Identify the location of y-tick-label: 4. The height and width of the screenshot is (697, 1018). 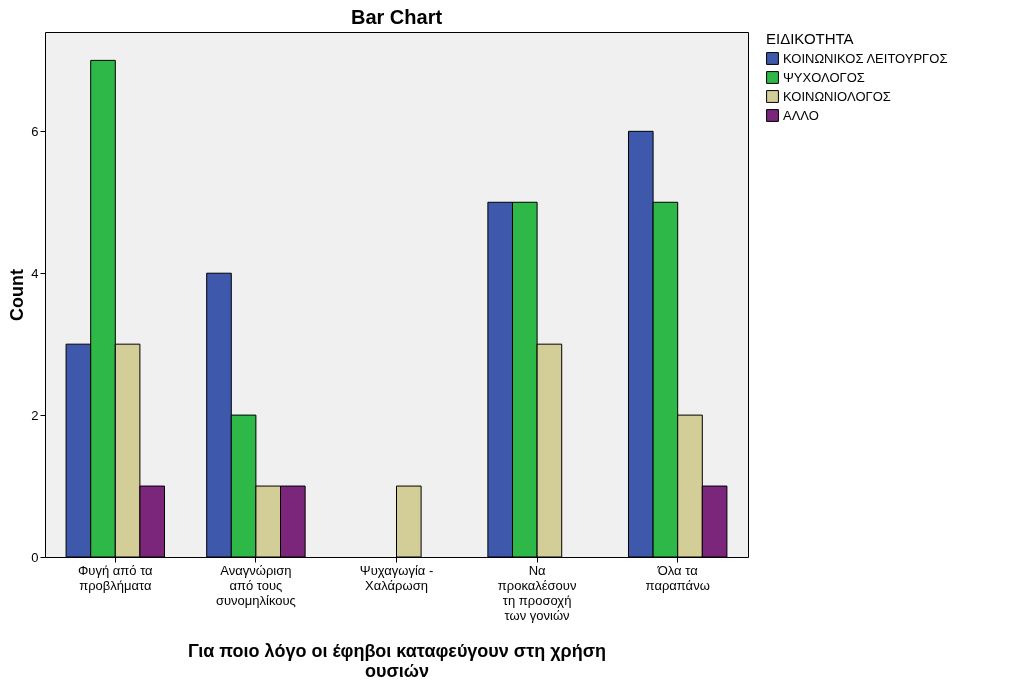
(35, 273).